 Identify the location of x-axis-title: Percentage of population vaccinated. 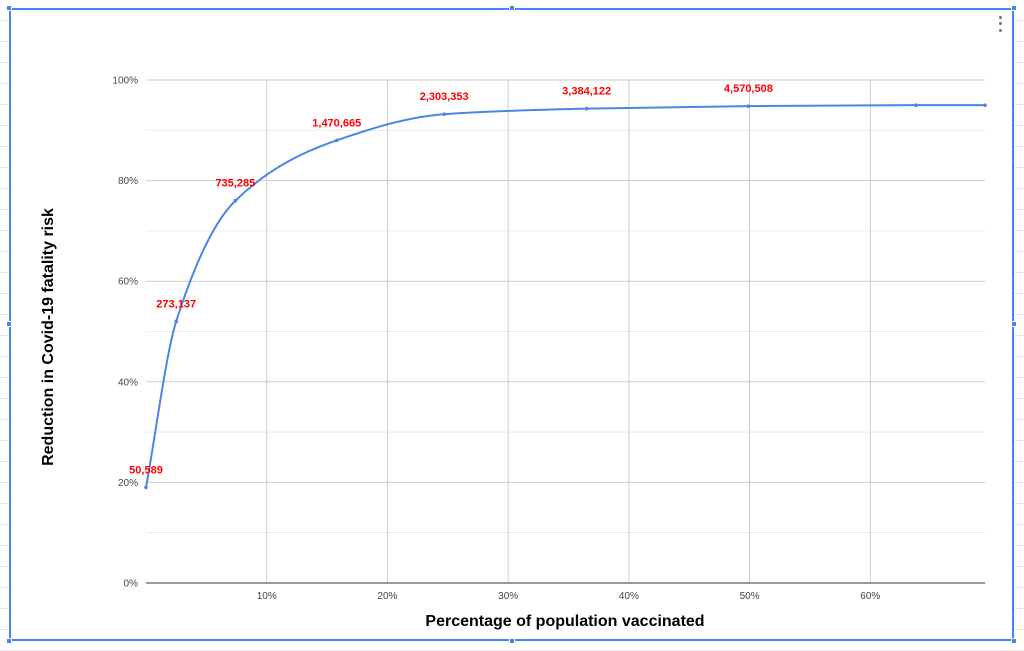
(564, 621).